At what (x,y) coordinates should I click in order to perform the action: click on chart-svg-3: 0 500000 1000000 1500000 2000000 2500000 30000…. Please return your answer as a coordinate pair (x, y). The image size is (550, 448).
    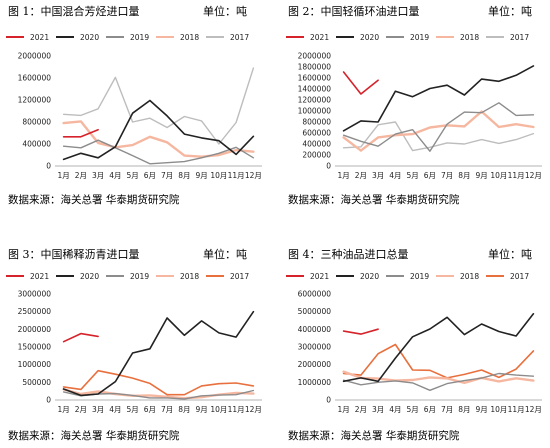
    Looking at the image, I should click on (134, 343).